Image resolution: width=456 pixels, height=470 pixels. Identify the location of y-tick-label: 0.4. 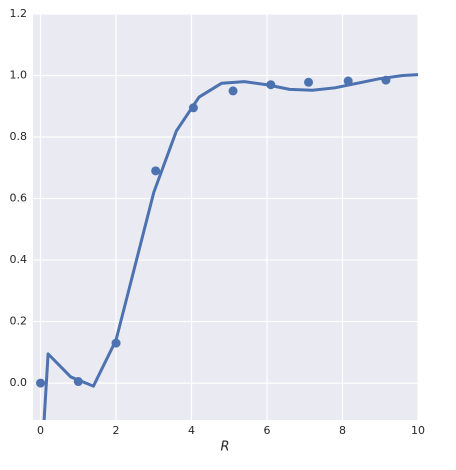
(19, 259).